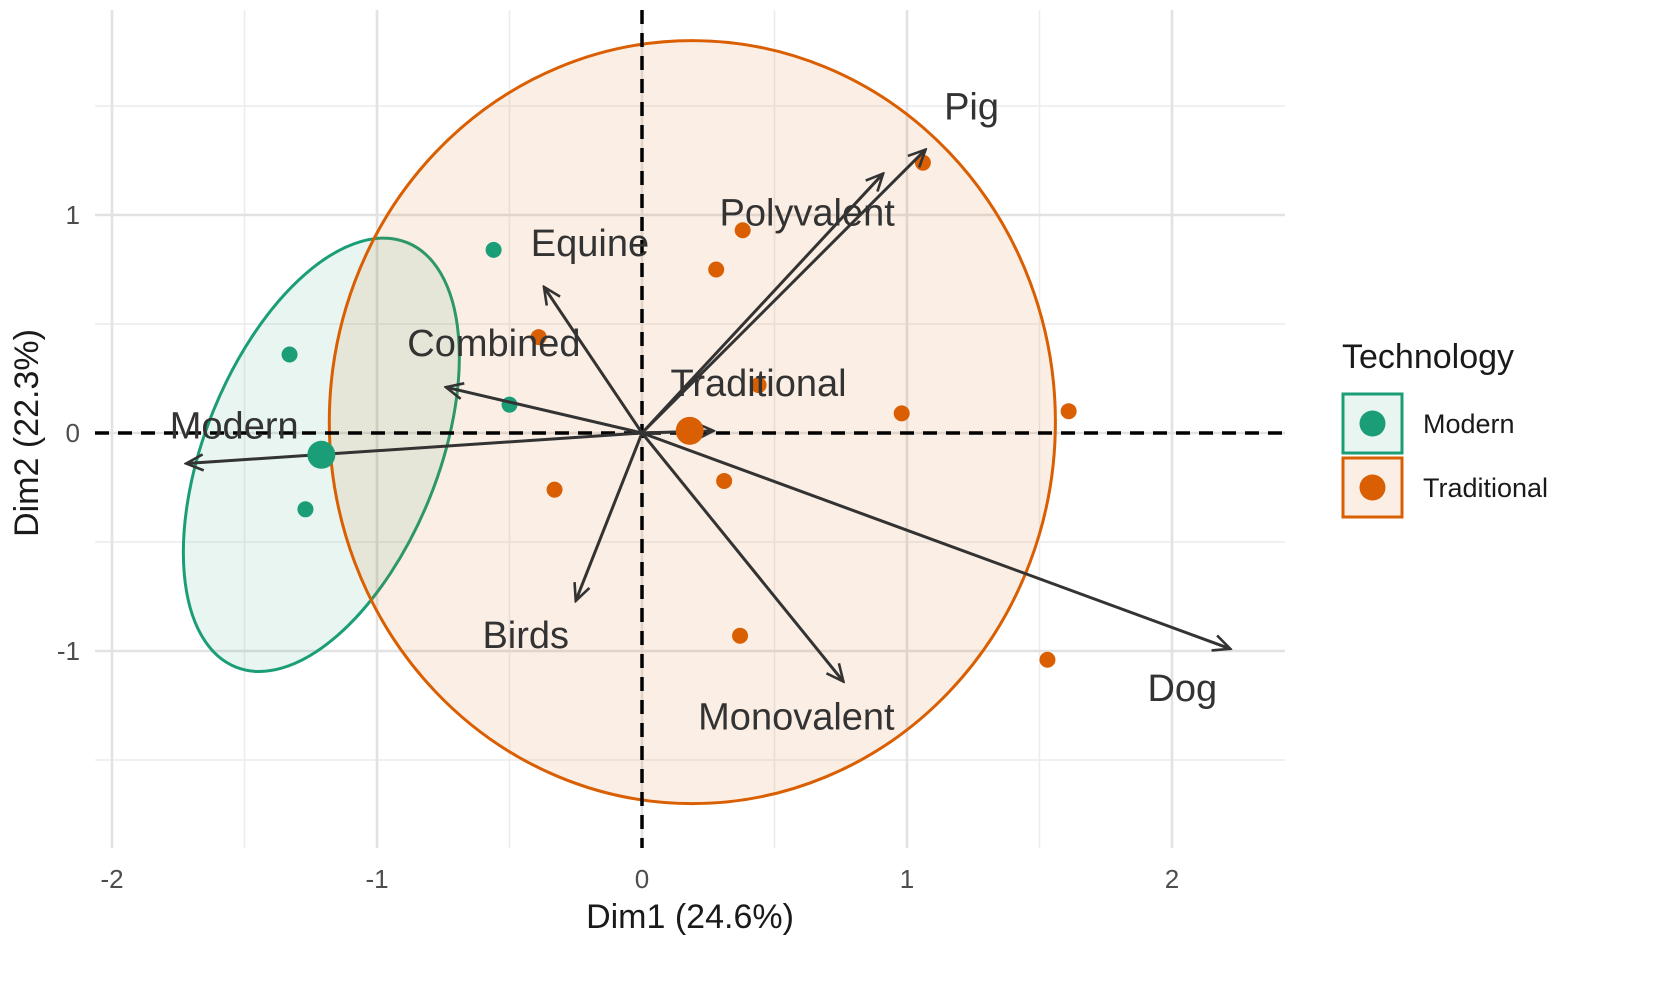 The height and width of the screenshot is (1004, 1663). Describe the element at coordinates (544, 411) in the screenshot. I see `arrow-combined` at that location.